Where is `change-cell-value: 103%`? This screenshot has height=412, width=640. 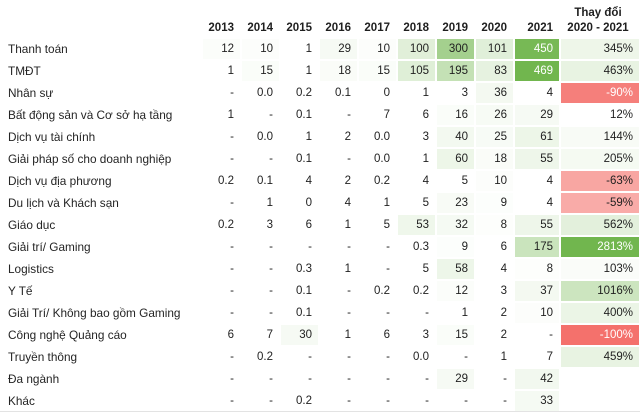 change-cell-value: 103% is located at coordinates (600, 269).